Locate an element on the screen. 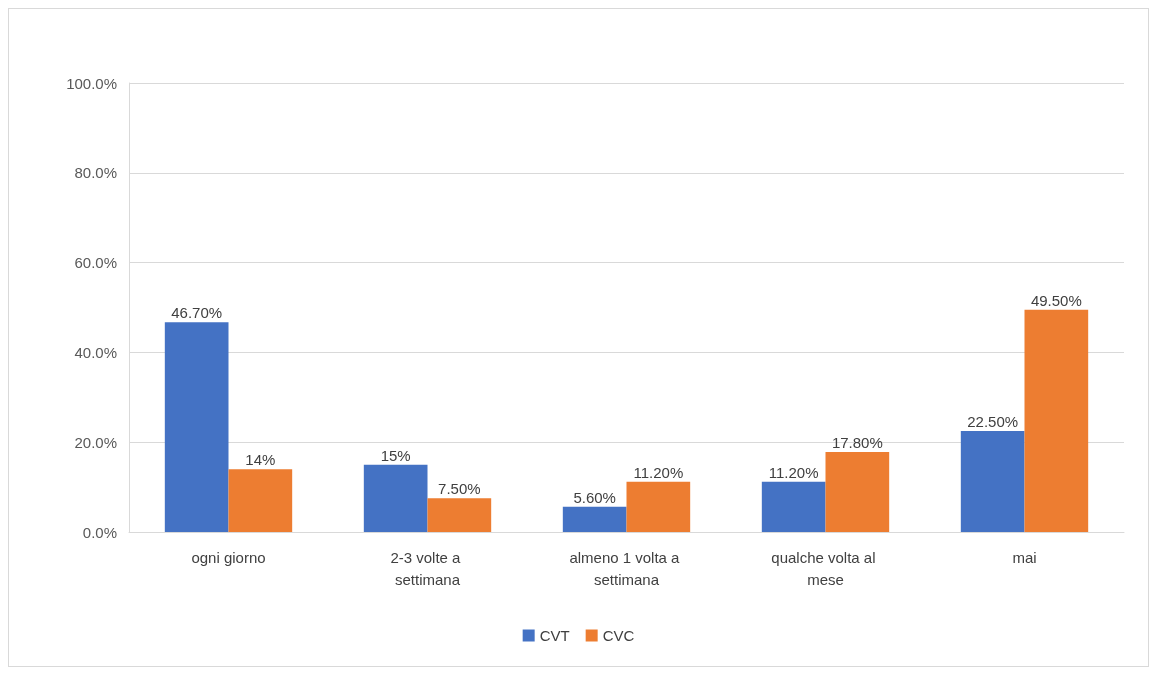  data-label: 14% is located at coordinates (260, 460).